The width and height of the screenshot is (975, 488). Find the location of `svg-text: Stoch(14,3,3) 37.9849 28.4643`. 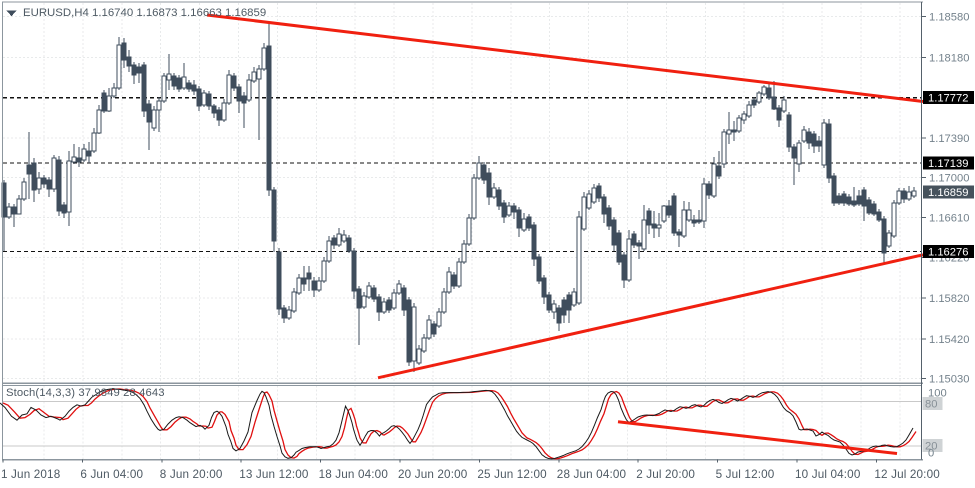

svg-text: Stoch(14,3,3) 37.9849 28.4643 is located at coordinates (85, 393).